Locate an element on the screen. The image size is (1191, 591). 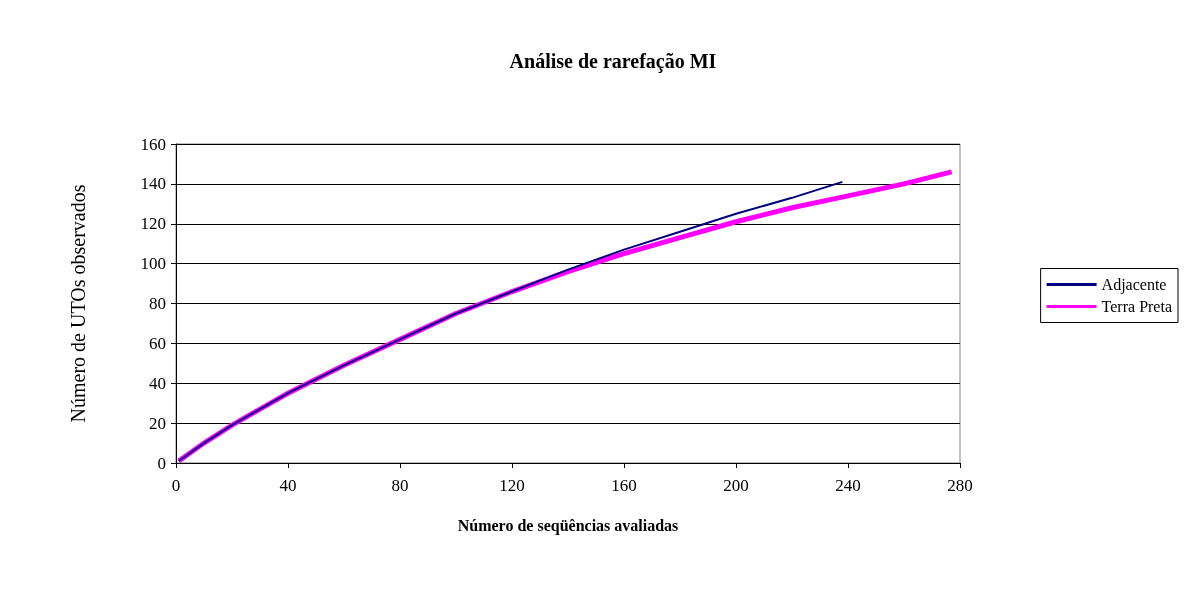
x-axis-title: Número de seqüências avaliadas is located at coordinates (568, 525).